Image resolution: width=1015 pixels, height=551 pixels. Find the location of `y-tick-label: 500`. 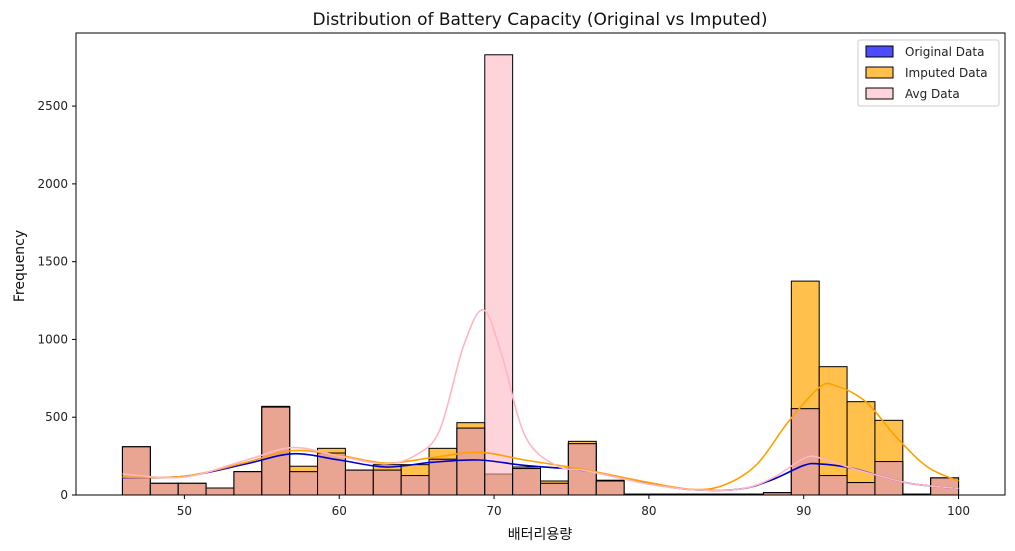

y-tick-label: 500 is located at coordinates (56, 417).